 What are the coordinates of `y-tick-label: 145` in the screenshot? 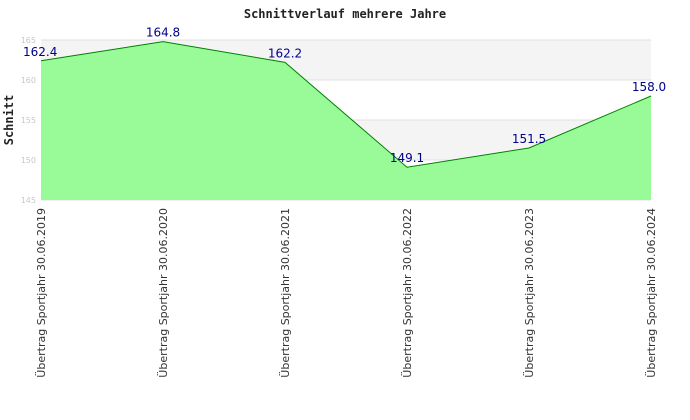 It's located at (28, 200).